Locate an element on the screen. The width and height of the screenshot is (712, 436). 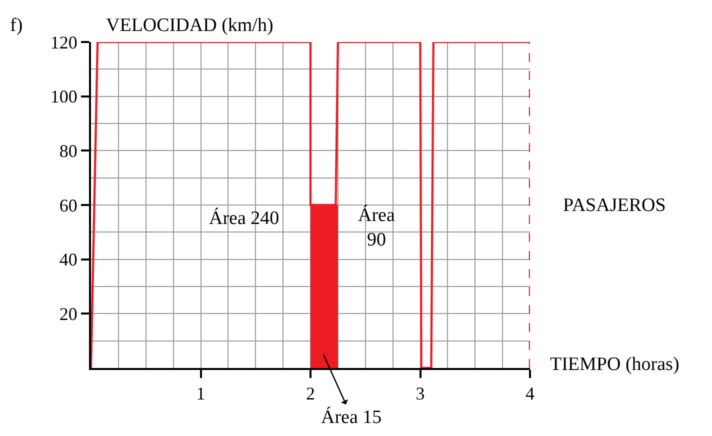
y-axis-title: VELOCIDAD (km/h) is located at coordinates (190, 25).